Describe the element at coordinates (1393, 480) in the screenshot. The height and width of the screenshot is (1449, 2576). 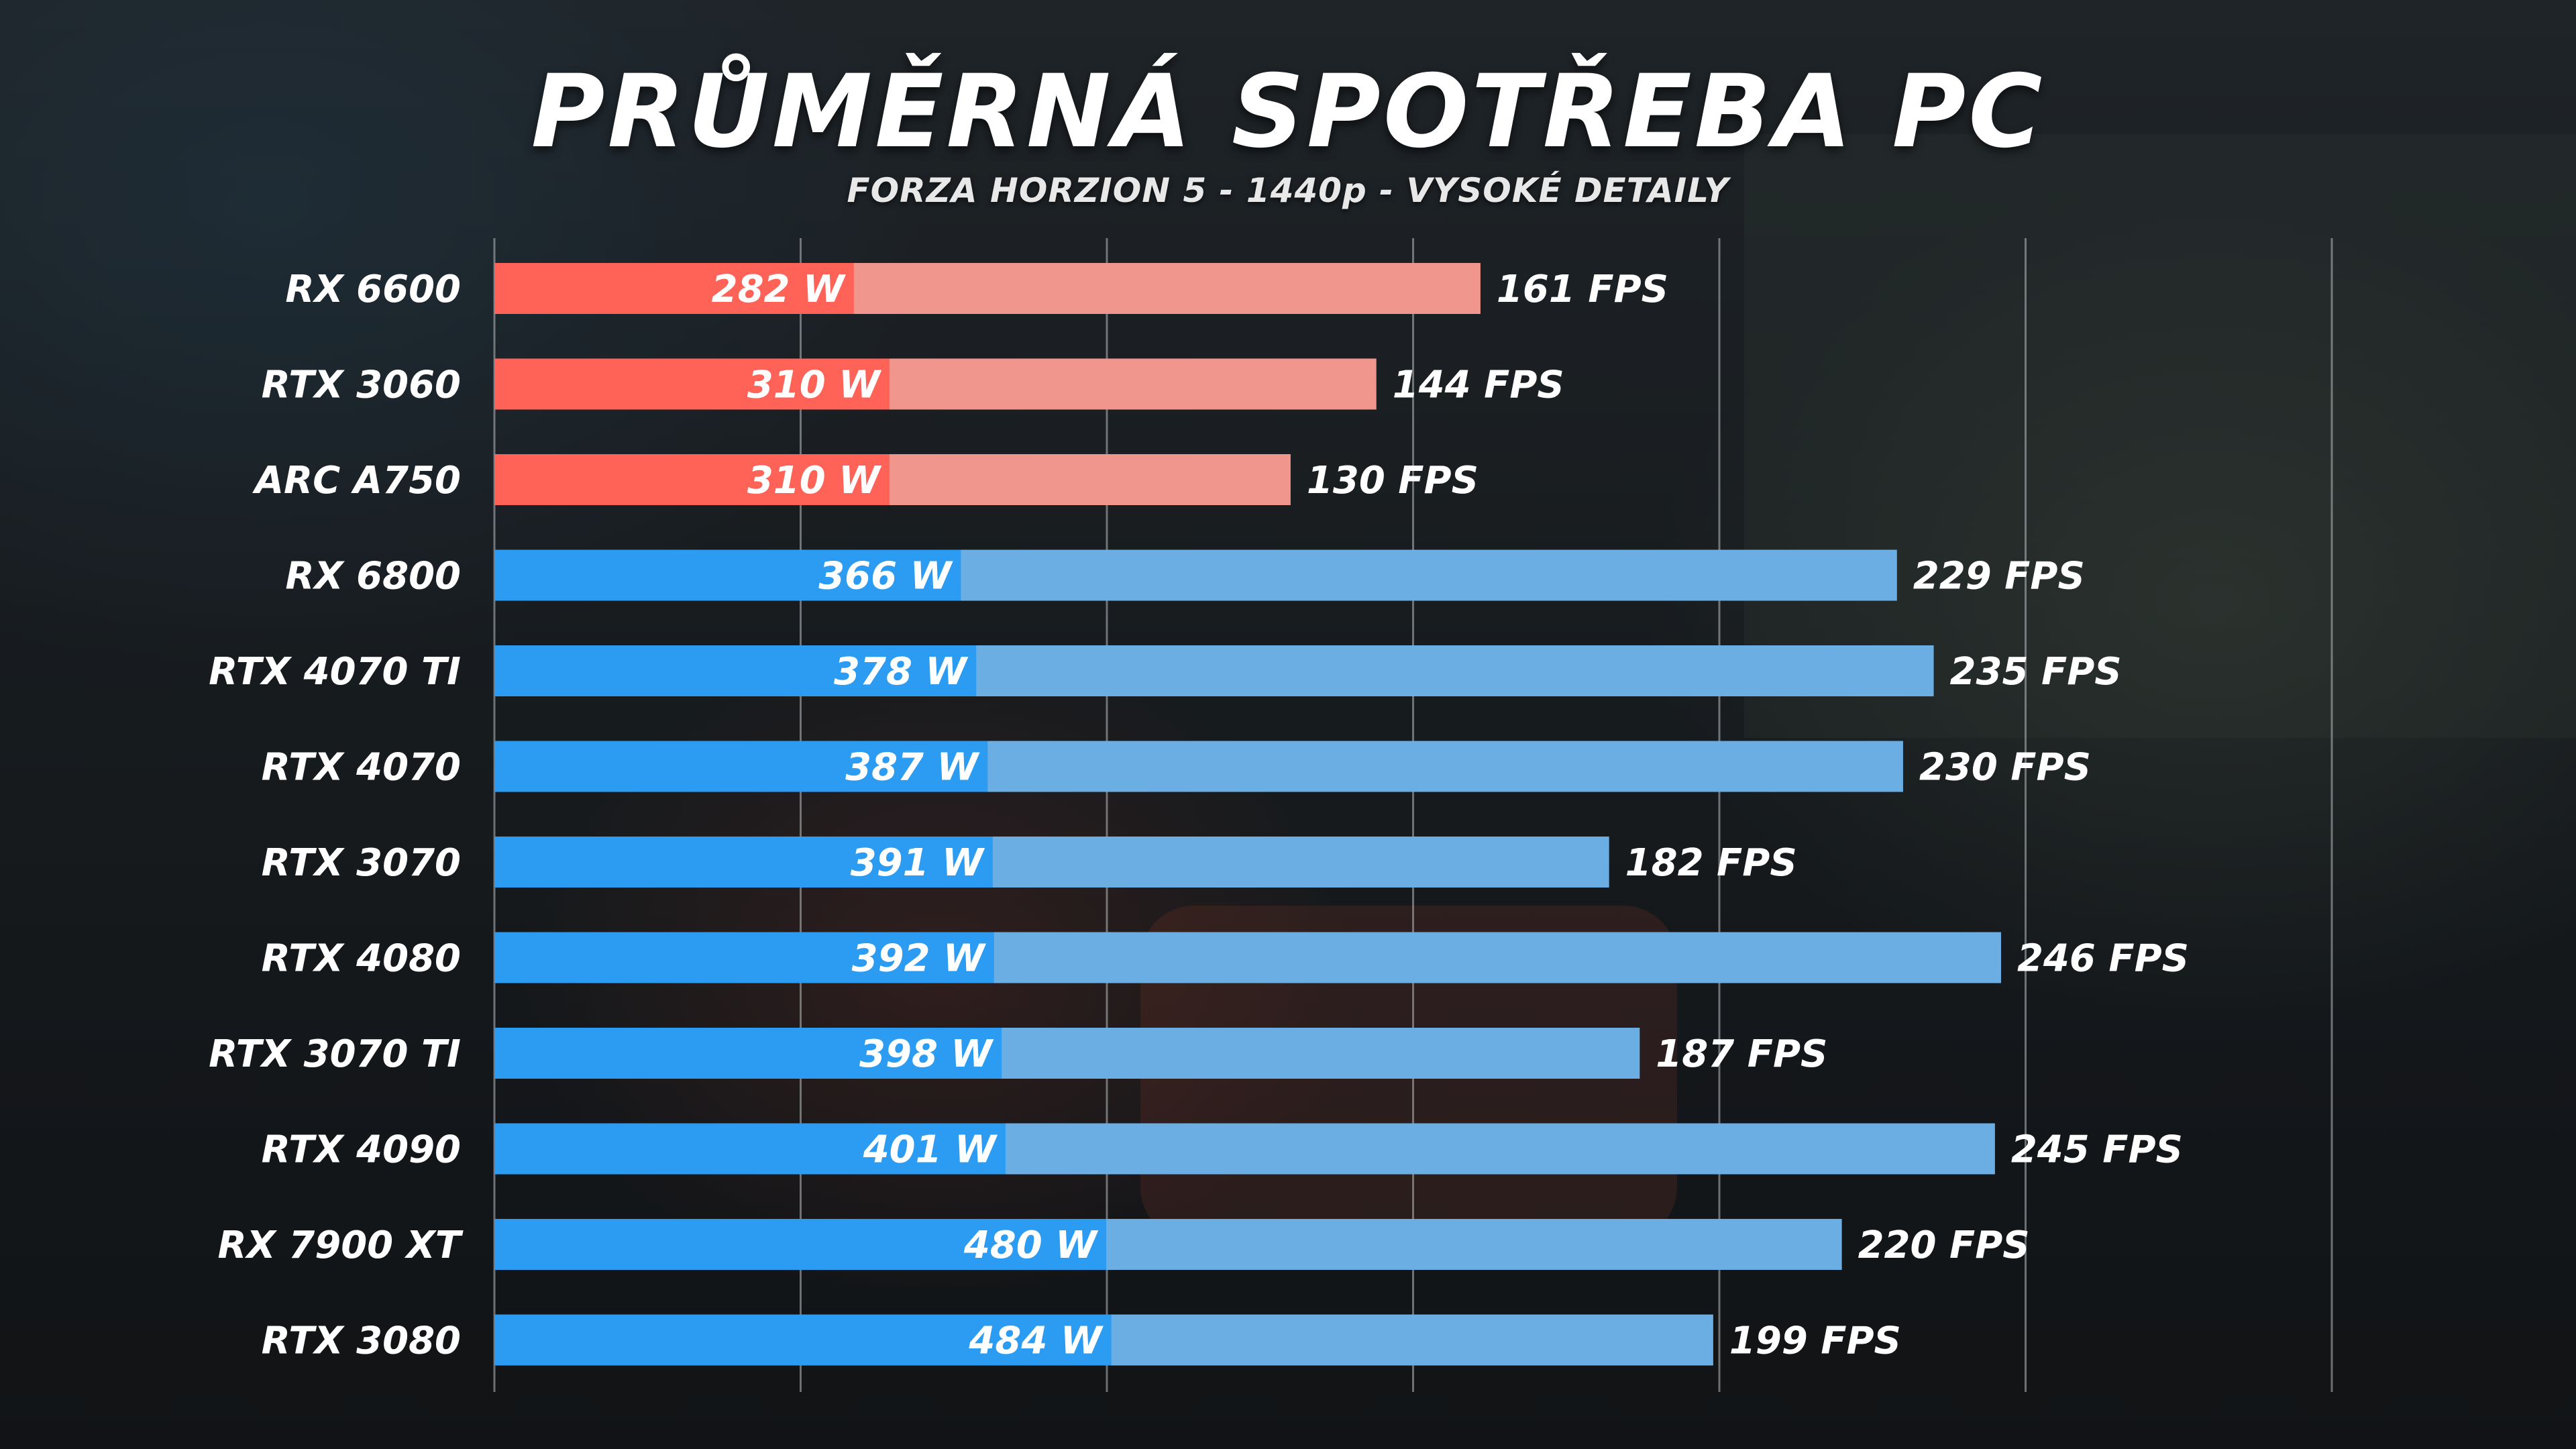
I see `fps-value-label: 130 FPS` at that location.